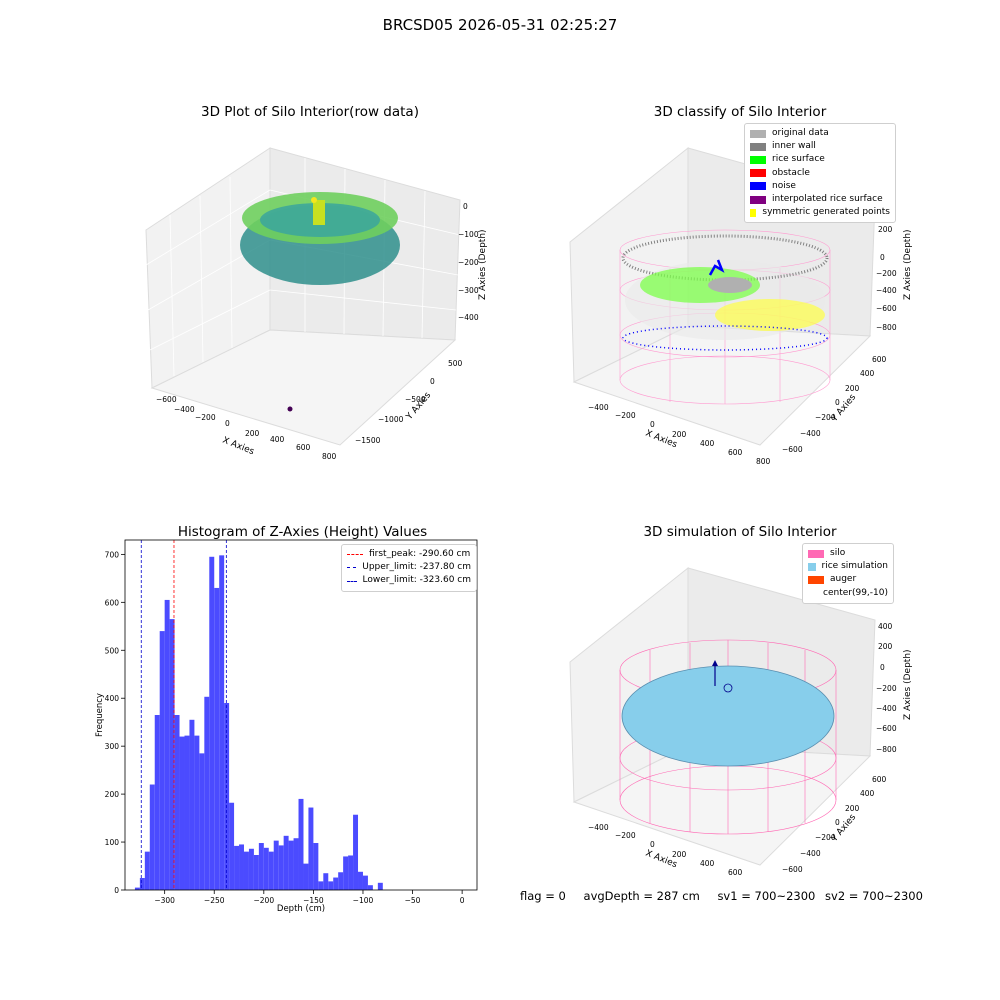  Describe the element at coordinates (598, 407) in the screenshot. I see `classify-xtick: −400` at that location.